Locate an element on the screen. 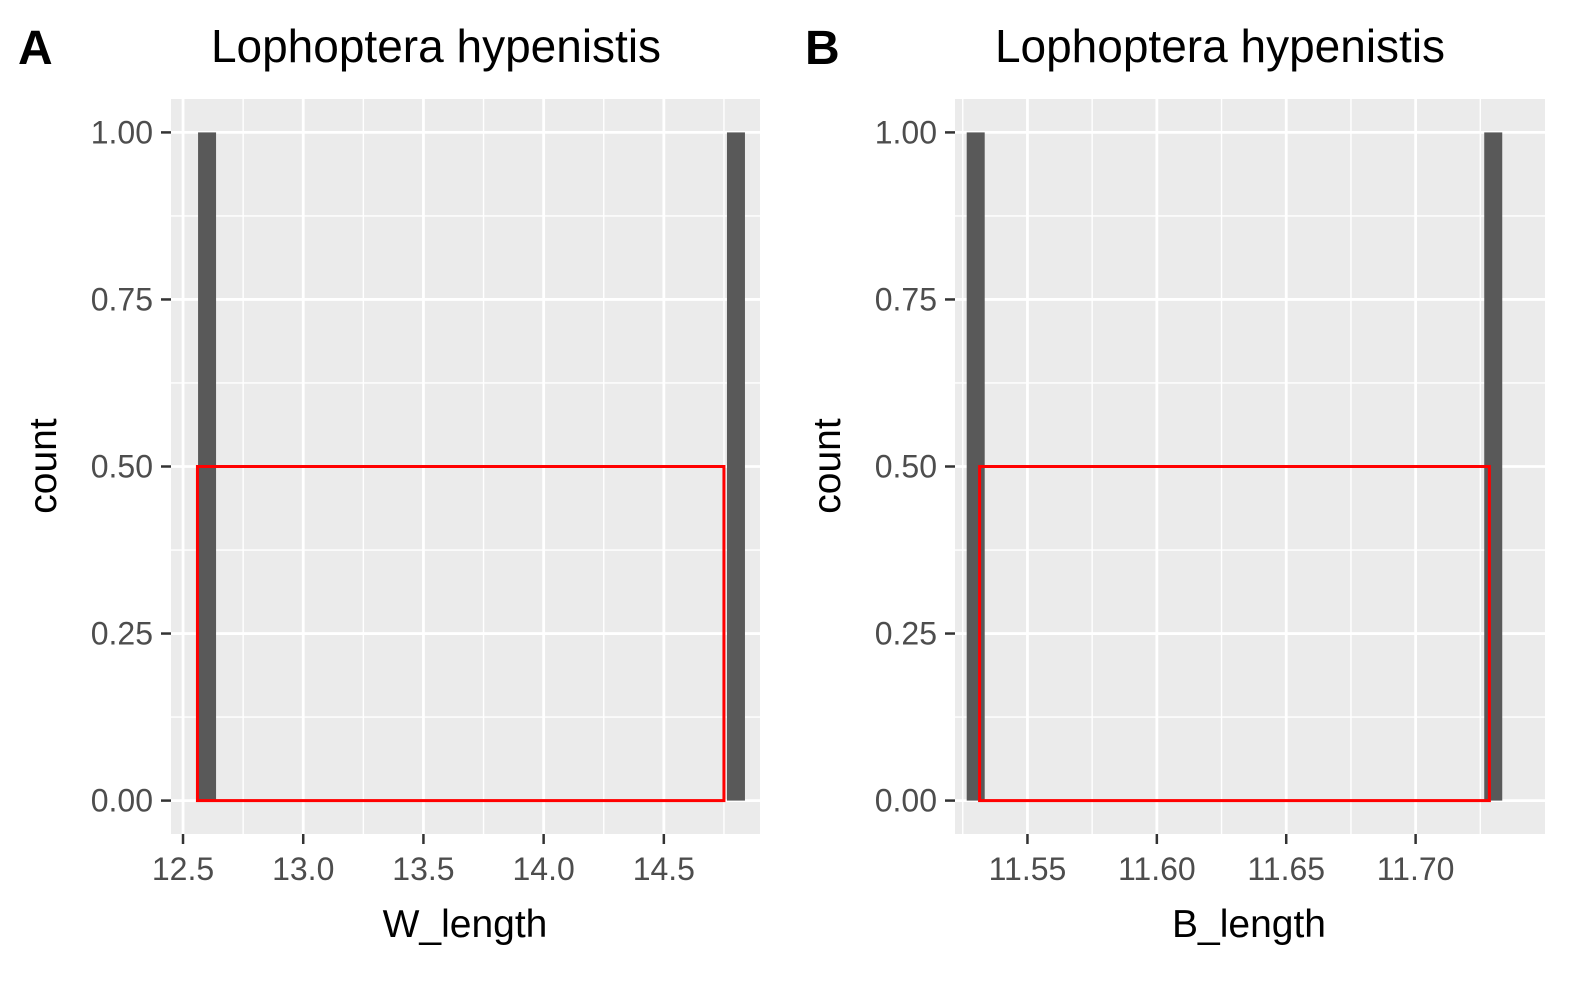  x-tick-label: 11.70 is located at coordinates (1416, 869).